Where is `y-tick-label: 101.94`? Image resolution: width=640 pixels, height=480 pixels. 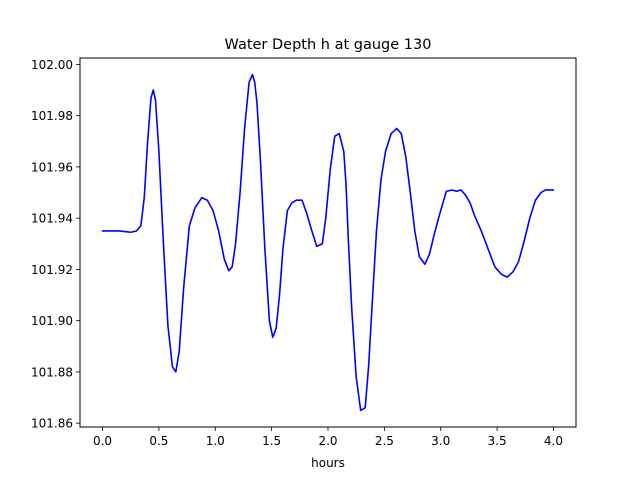 y-tick-label: 101.94 is located at coordinates (52, 219).